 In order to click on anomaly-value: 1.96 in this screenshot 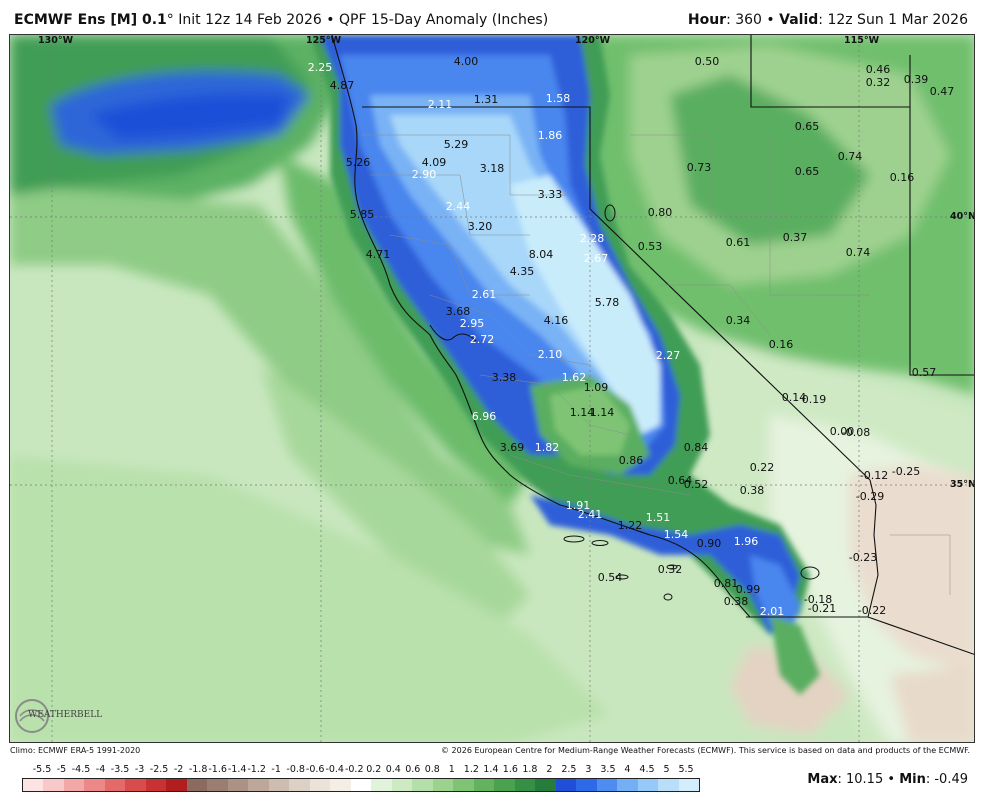, I will do `click(746, 541)`.